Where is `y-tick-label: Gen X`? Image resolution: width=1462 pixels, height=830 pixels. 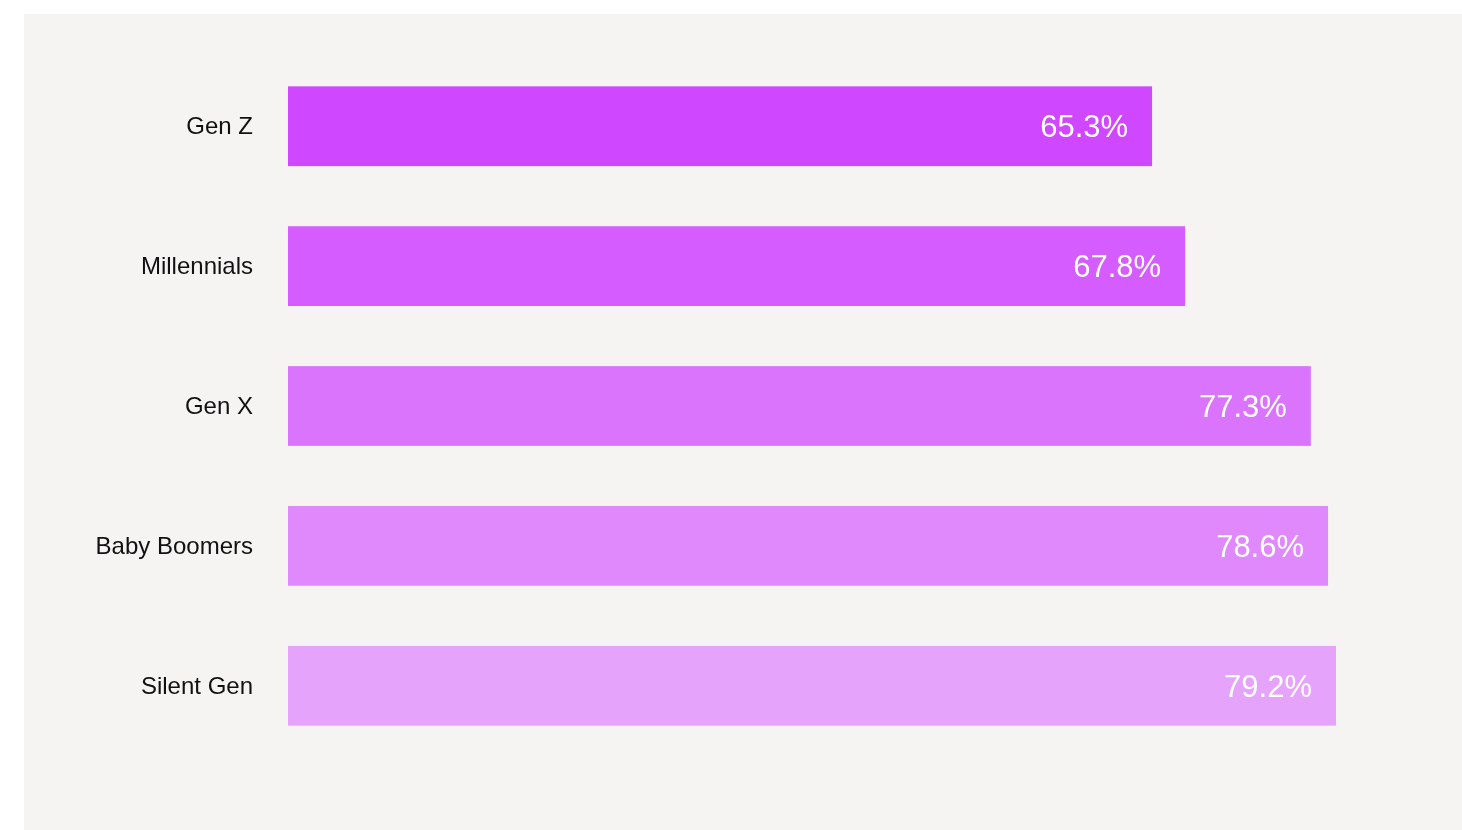 y-tick-label: Gen X is located at coordinates (218, 405).